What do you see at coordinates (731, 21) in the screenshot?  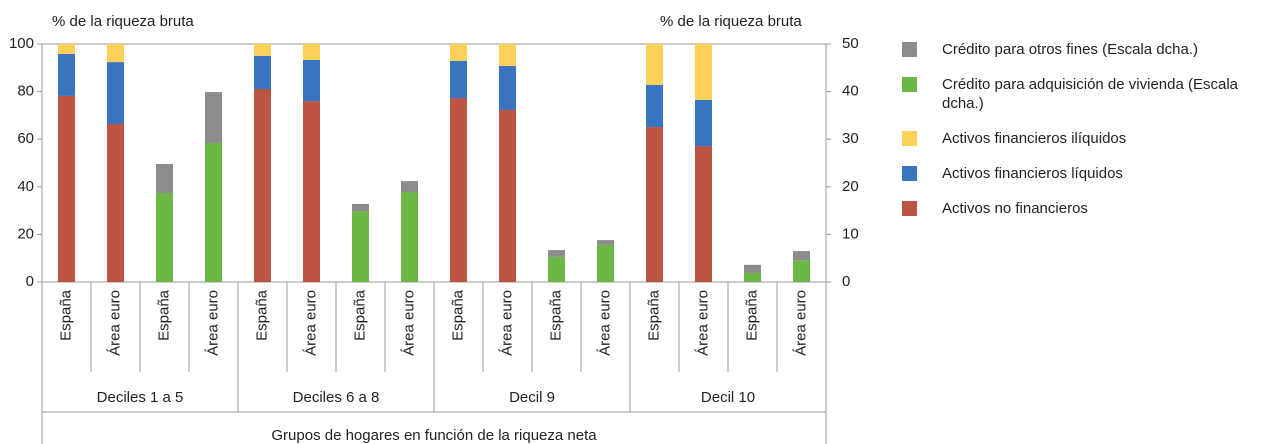 I see `y2-axis-label: % de la riqueza bruta` at bounding box center [731, 21].